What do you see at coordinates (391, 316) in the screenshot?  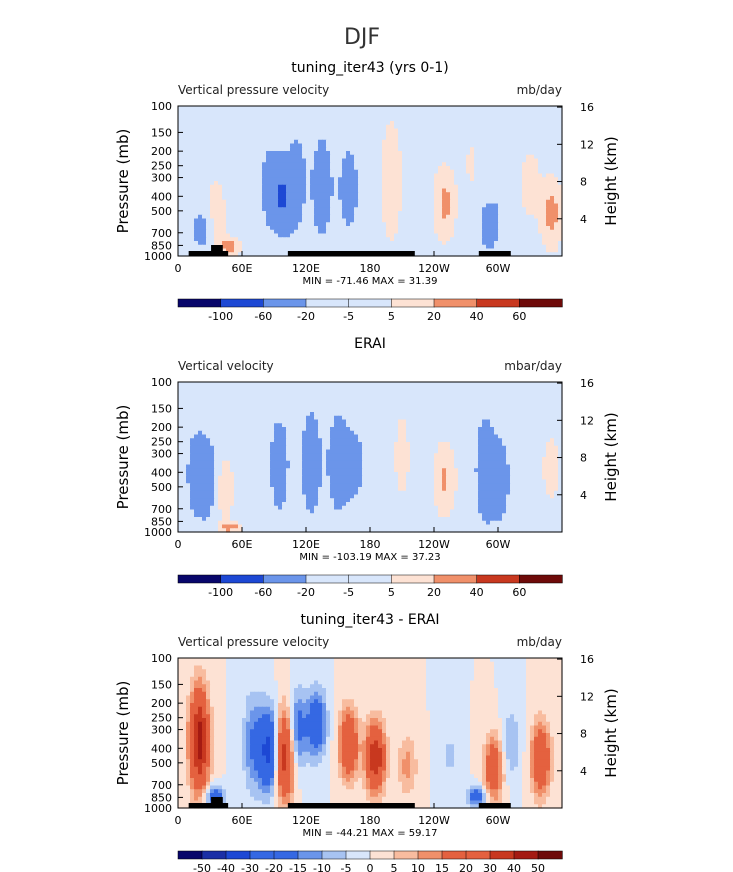 I see `colorbar-label: 5` at bounding box center [391, 316].